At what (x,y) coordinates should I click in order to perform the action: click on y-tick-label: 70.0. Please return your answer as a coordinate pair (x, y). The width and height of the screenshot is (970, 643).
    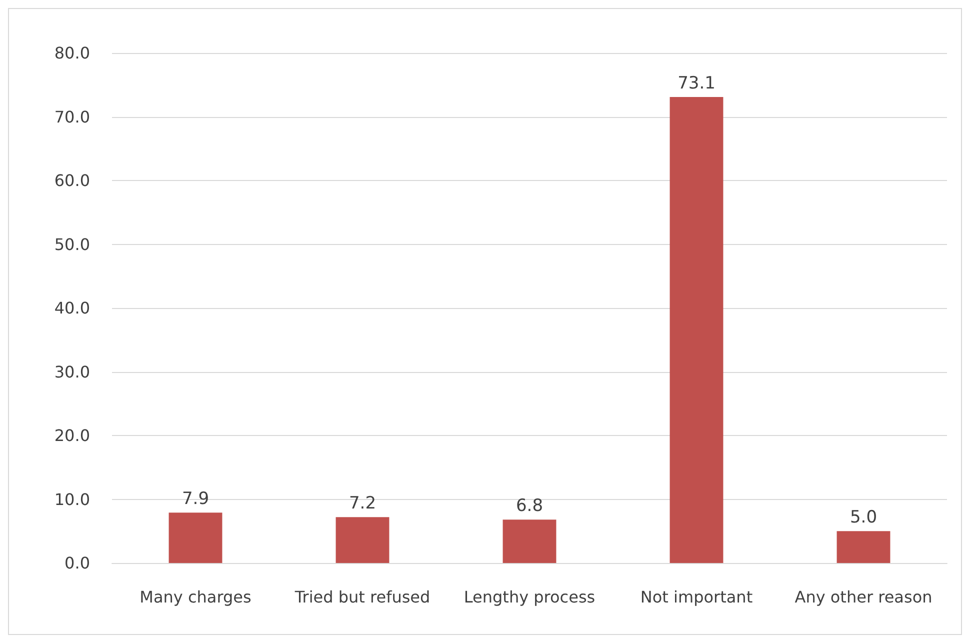
    Looking at the image, I should click on (72, 116).